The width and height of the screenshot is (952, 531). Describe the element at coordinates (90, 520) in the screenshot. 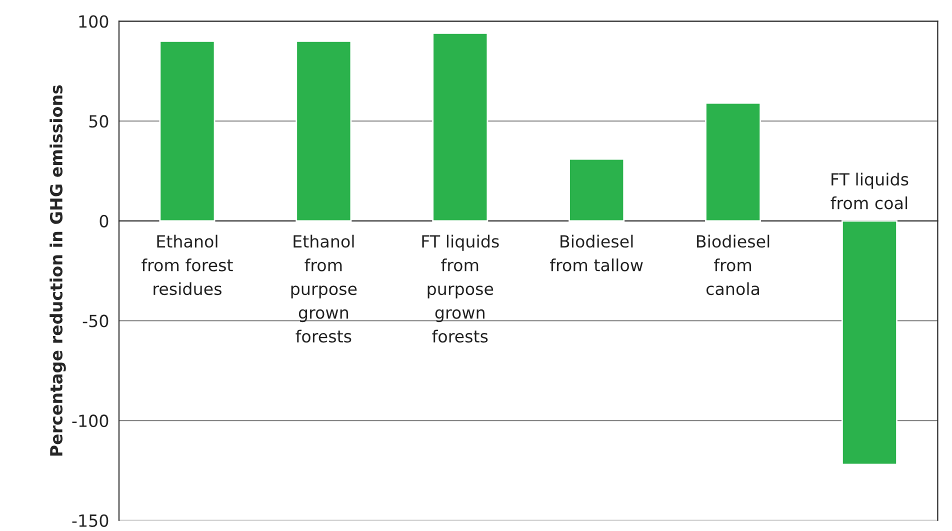

I see `y-tick-label: -150` at that location.